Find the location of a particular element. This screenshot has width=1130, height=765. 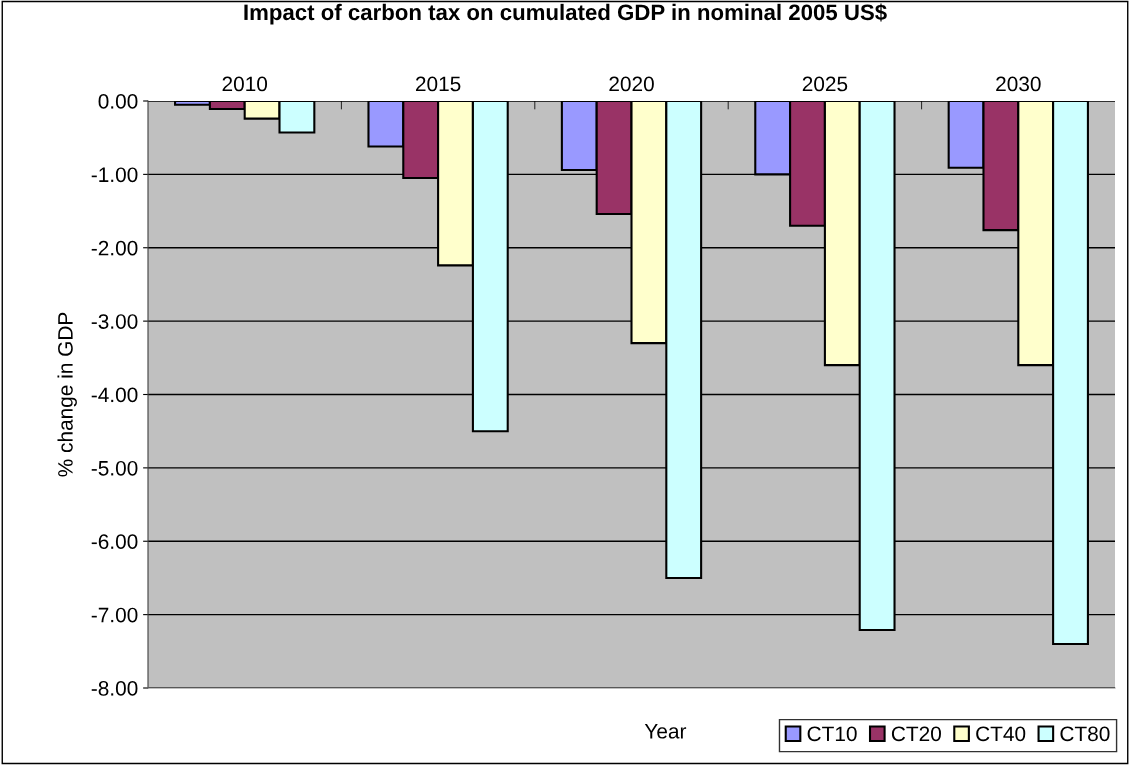

x-tick-label: 2015 is located at coordinates (438, 84).